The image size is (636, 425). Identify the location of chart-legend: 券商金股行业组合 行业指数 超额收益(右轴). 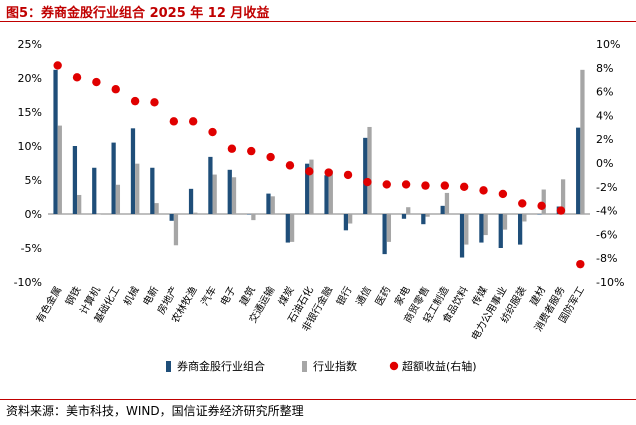
(321, 366).